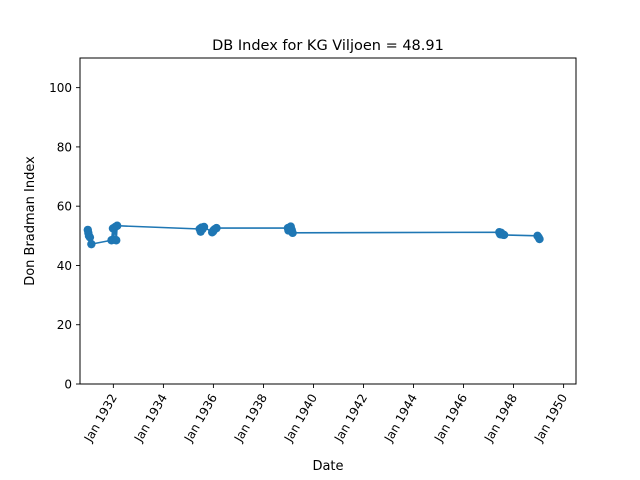 This screenshot has height=480, width=640. What do you see at coordinates (30, 221) in the screenshot?
I see `y-axis-label: Don Bradman Index` at bounding box center [30, 221].